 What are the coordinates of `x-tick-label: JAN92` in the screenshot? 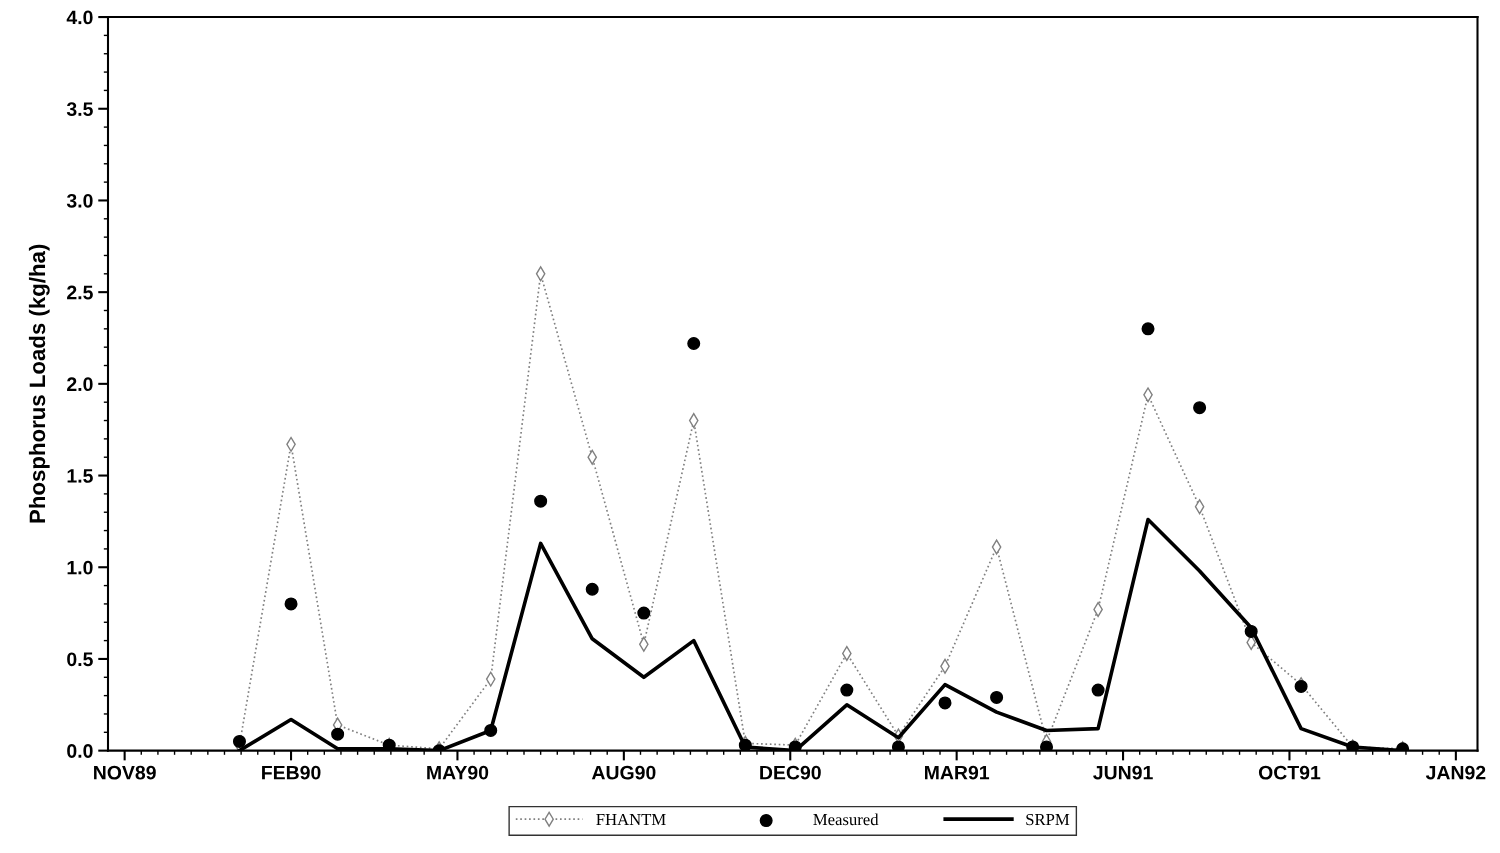 It's located at (1455, 772).